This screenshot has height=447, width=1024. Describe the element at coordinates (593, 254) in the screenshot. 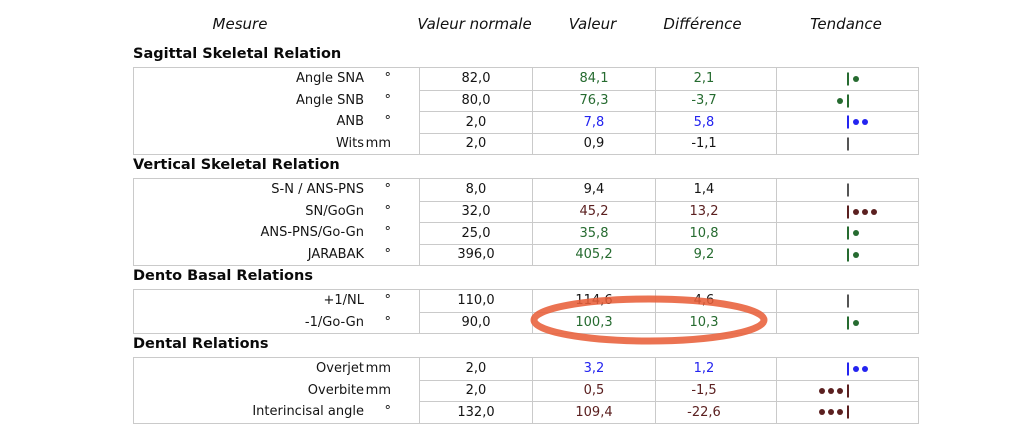

I see `measured-value: 405,2` at that location.